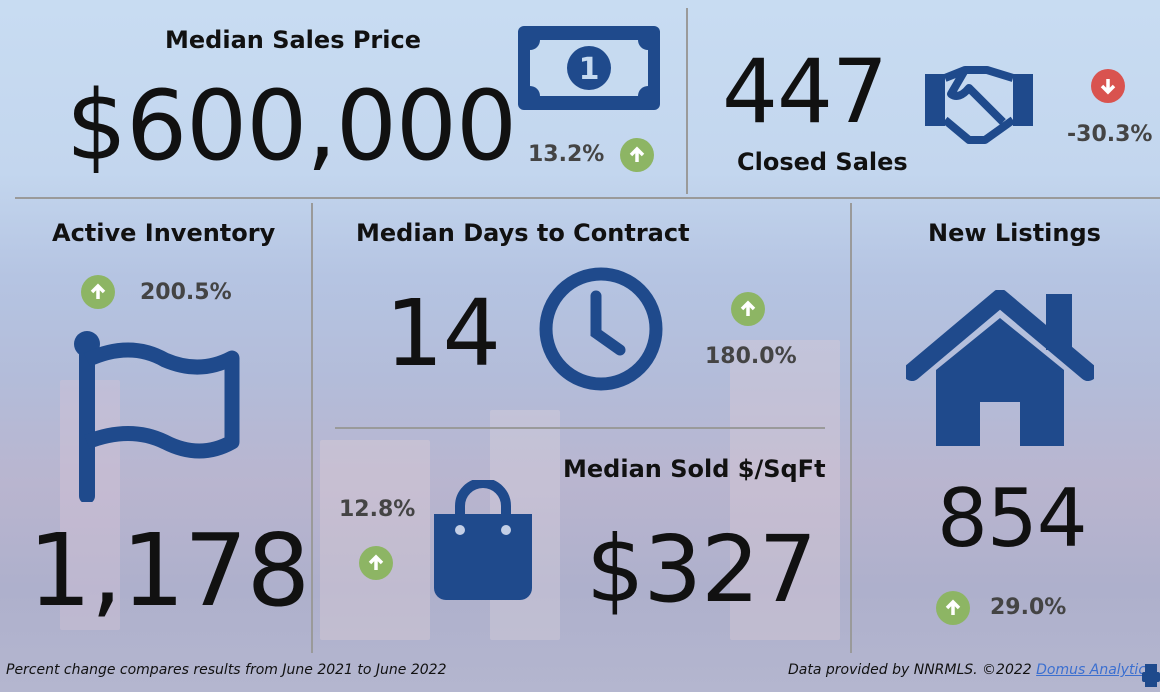  What do you see at coordinates (694, 469) in the screenshot?
I see `median-sqft-title: Median Sold $/SqFt` at bounding box center [694, 469].